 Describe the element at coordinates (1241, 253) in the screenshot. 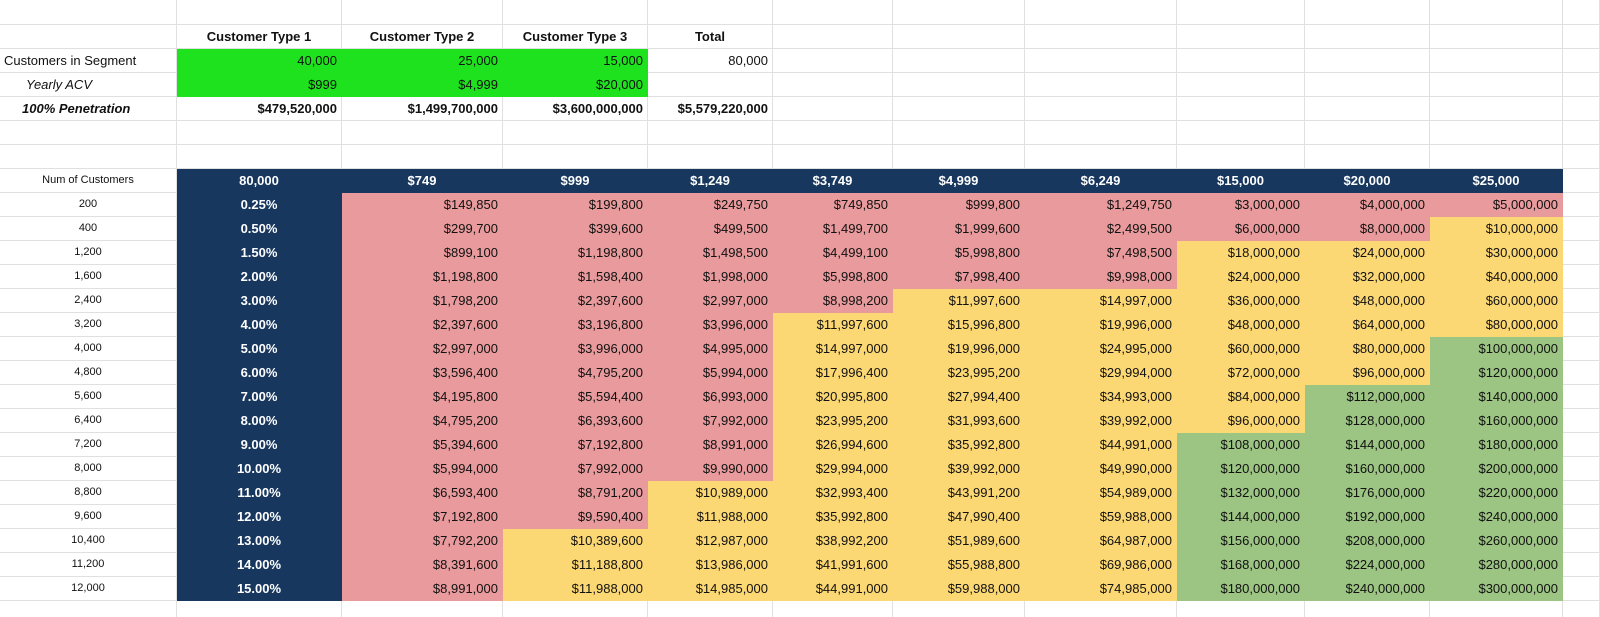

I see `revenue-cell: $18,000,000` at that location.